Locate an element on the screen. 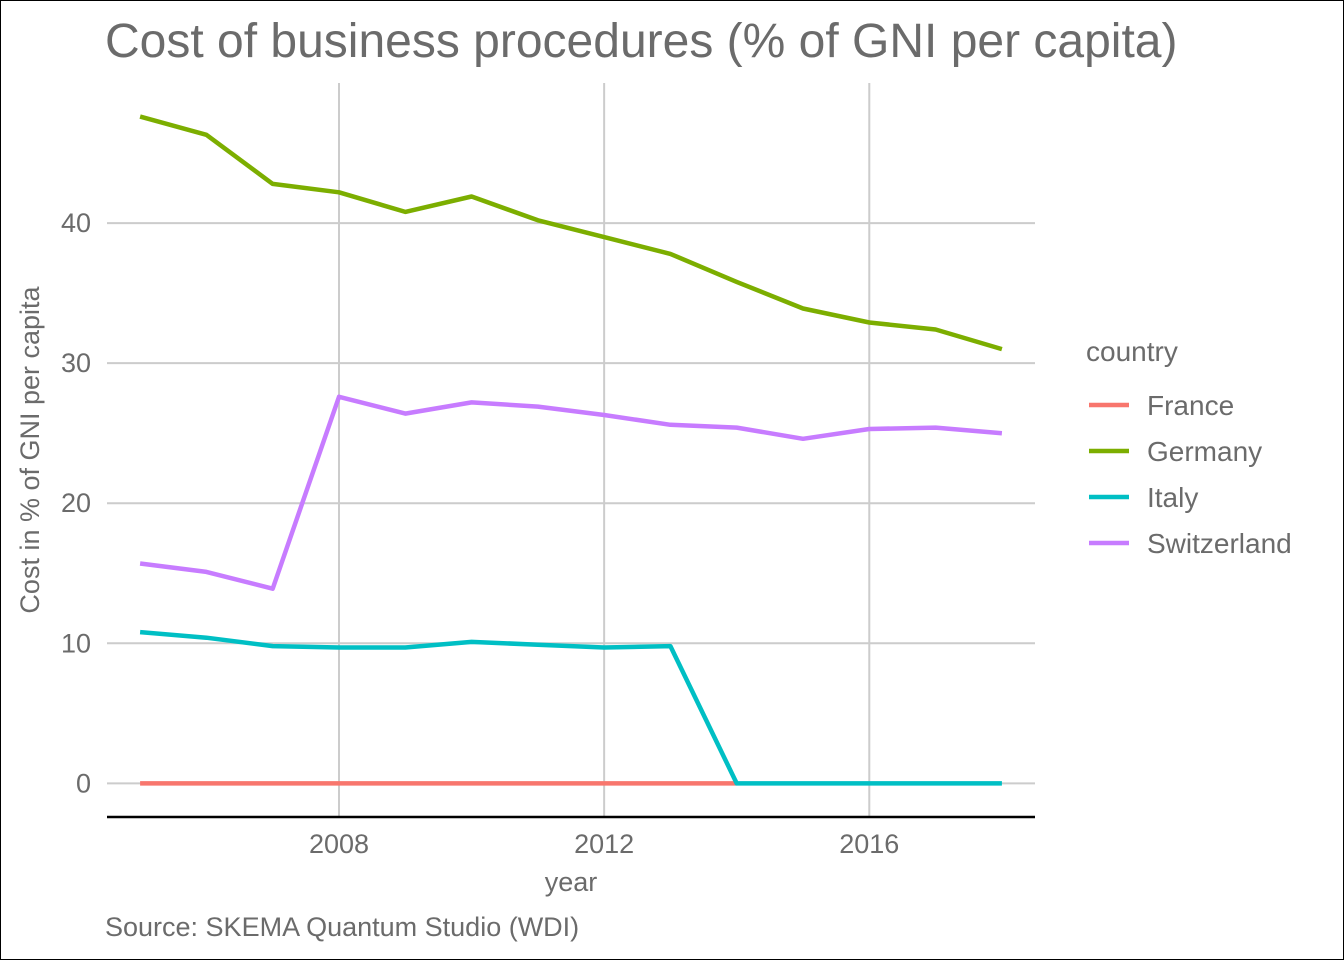 This screenshot has height=961, width=1344. y-tick-label-30: 30 is located at coordinates (76, 363).